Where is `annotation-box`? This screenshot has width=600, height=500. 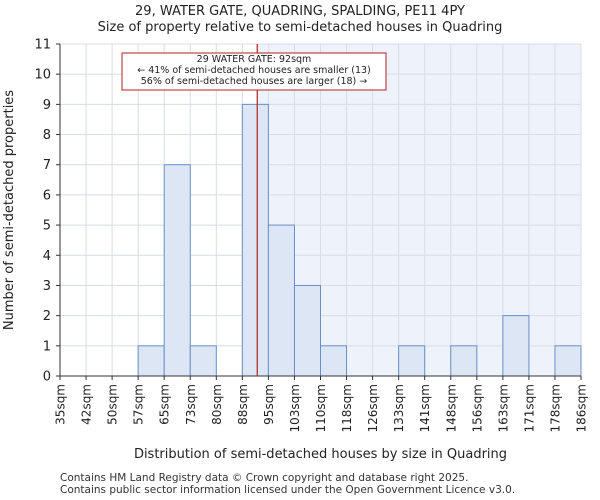
annotation-box is located at coordinates (254, 71).